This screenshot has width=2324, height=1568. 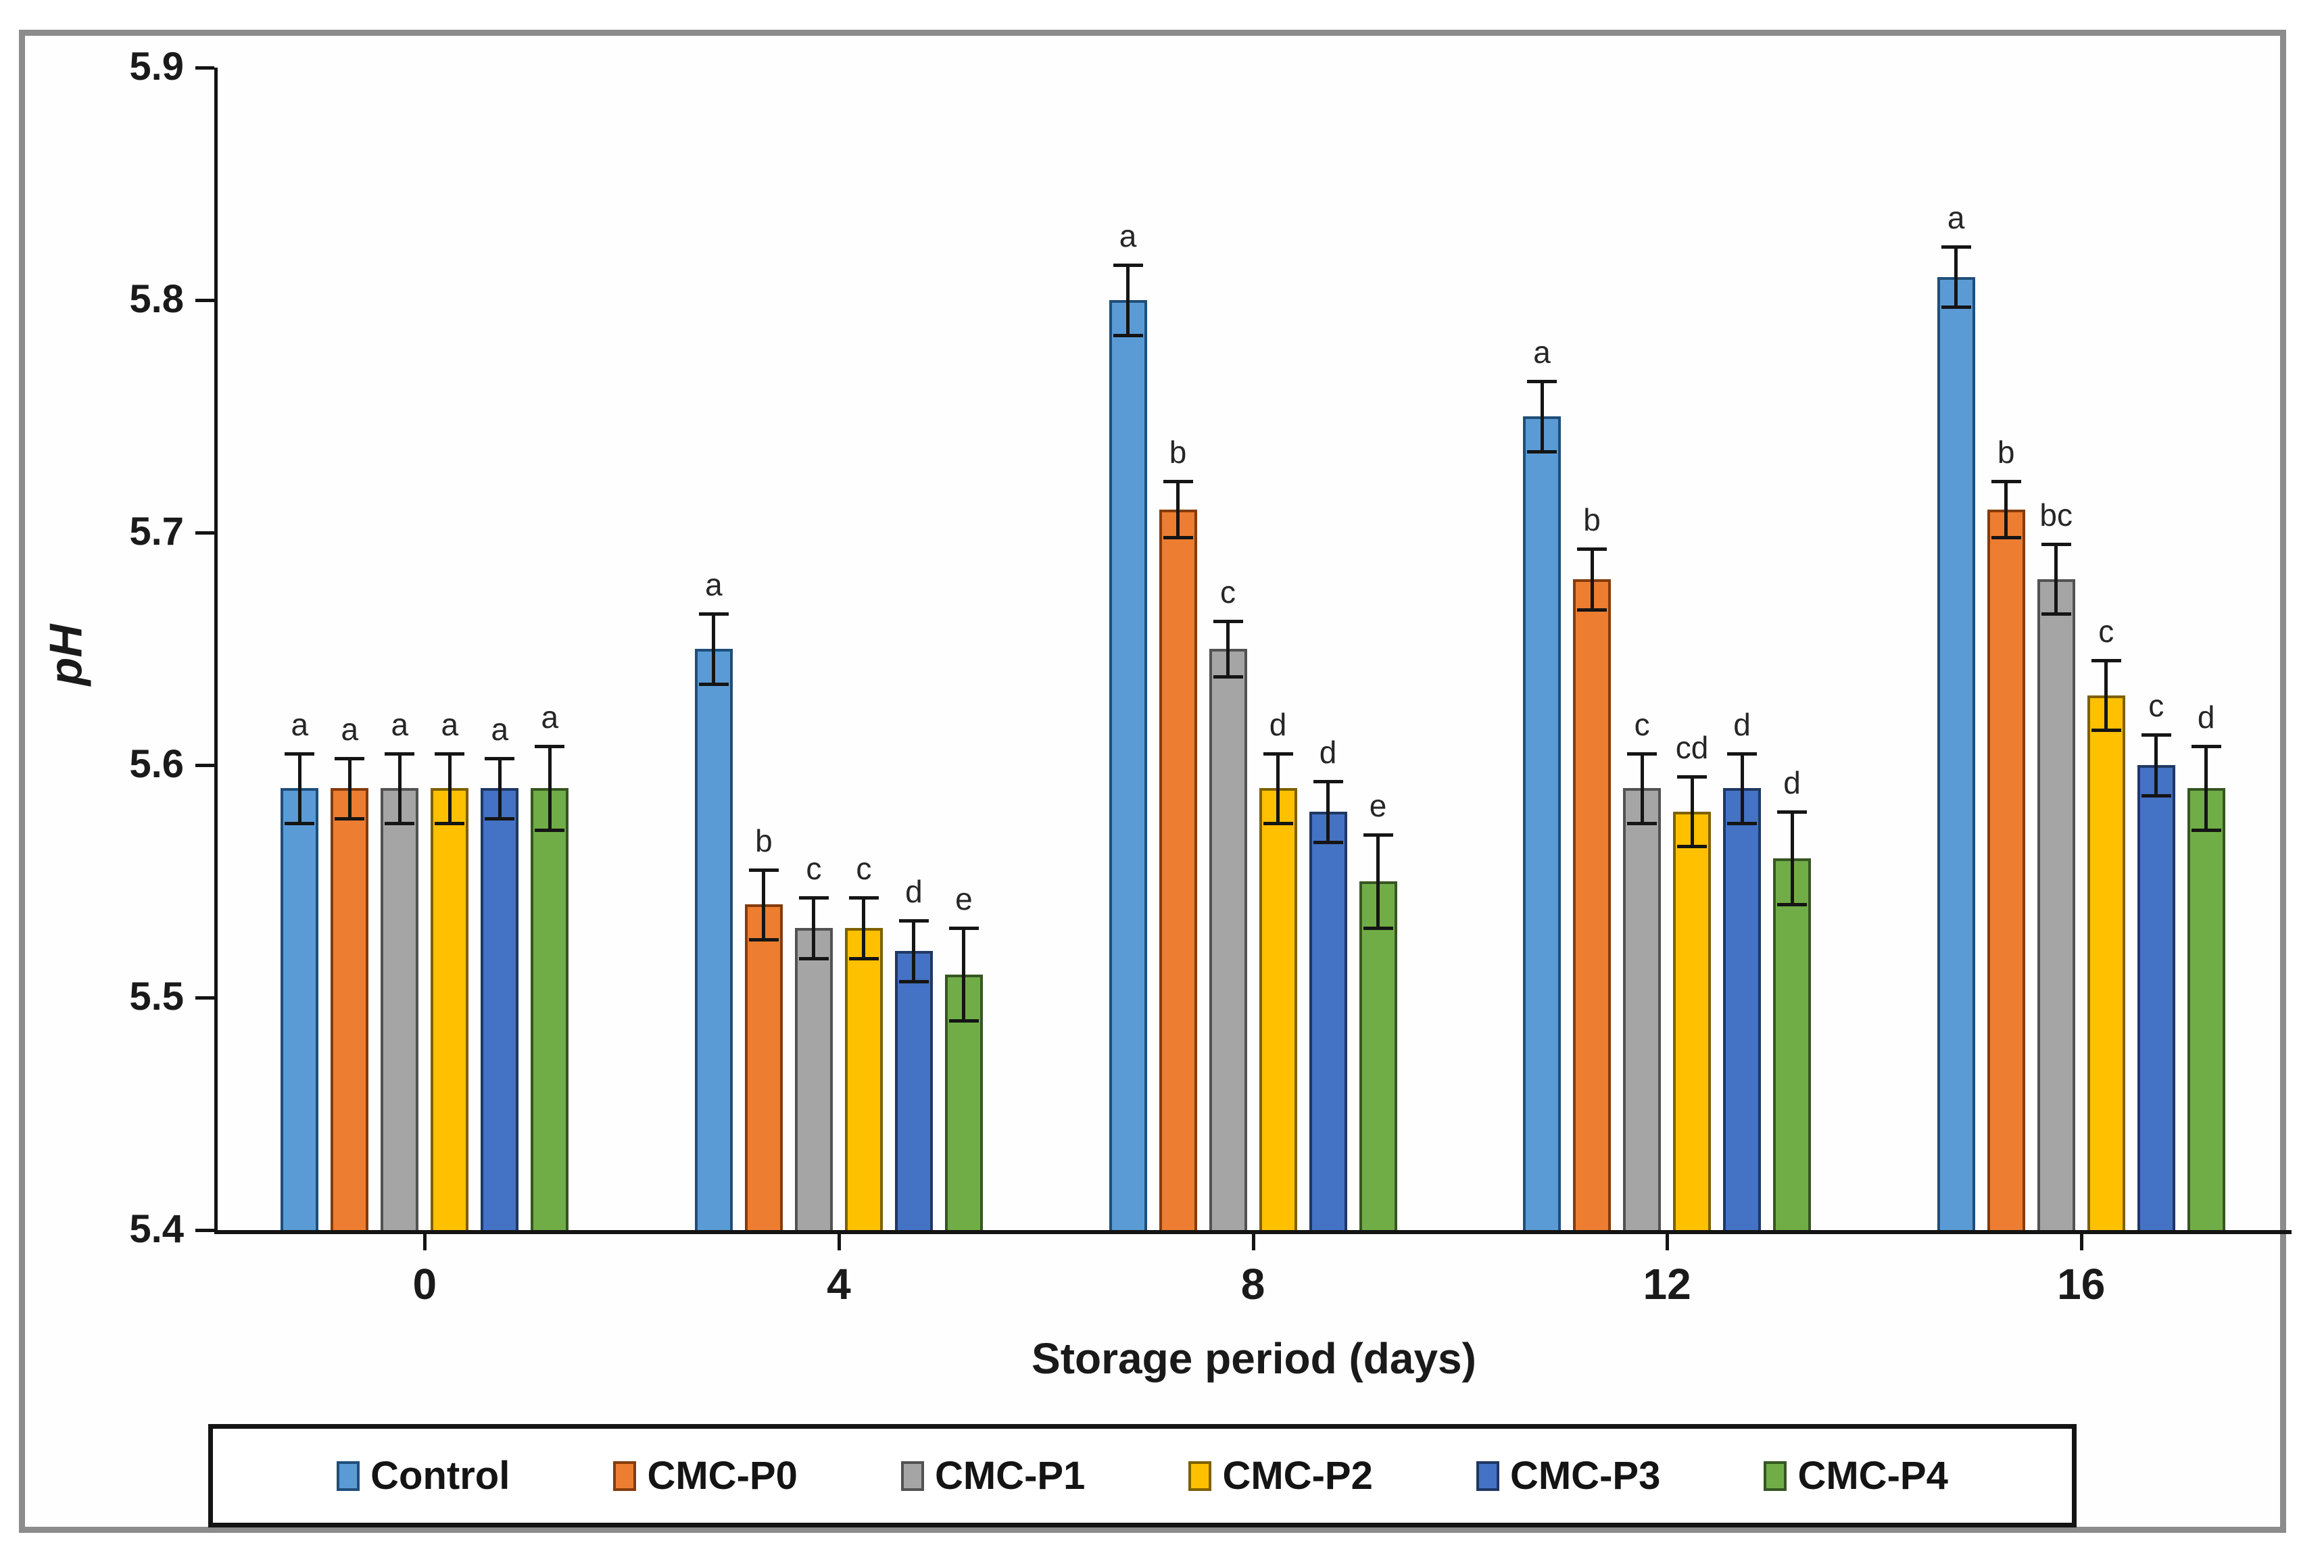 What do you see at coordinates (1328, 1021) in the screenshot?
I see `bar-cmc-p3-day8` at bounding box center [1328, 1021].